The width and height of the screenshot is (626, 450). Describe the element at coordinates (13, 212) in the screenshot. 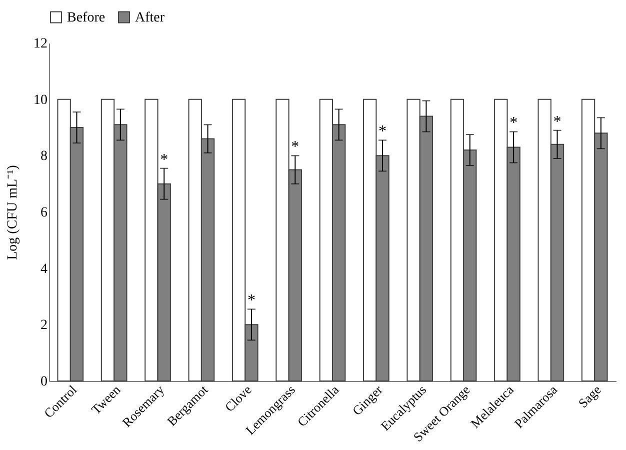

I see `y-axis-title: Log (CFU mL⁻¹)` at that location.